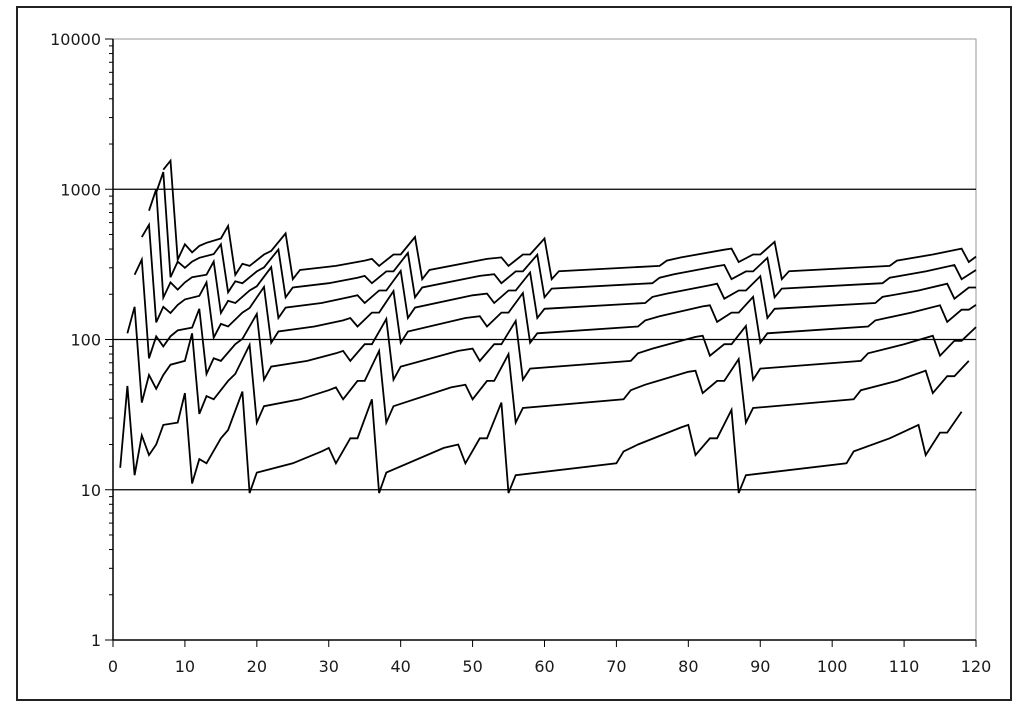 The width and height of the screenshot is (1024, 711). Describe the element at coordinates (85, 340) in the screenshot. I see `y-tick-label: 100` at that location.